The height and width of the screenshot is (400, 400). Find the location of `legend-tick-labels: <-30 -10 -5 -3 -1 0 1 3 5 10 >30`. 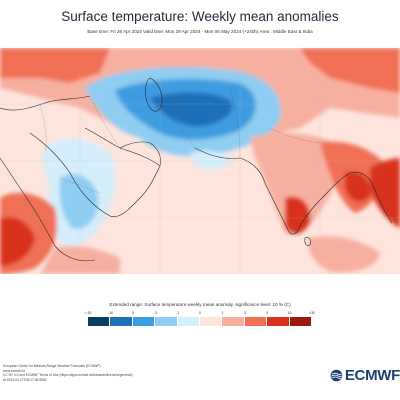

legend-tick-labels: <-30 -10 -5 -3 -1 0 1 3 5 10 >30 is located at coordinates (200, 314).